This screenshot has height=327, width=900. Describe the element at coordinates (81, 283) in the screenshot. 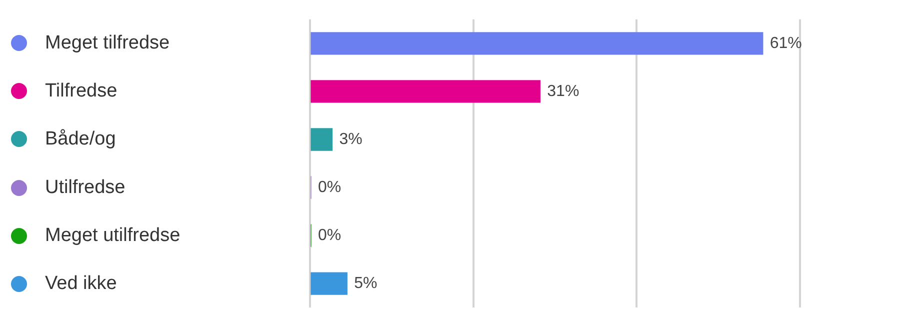

I see `y-tick-label: Ved ikke` at that location.